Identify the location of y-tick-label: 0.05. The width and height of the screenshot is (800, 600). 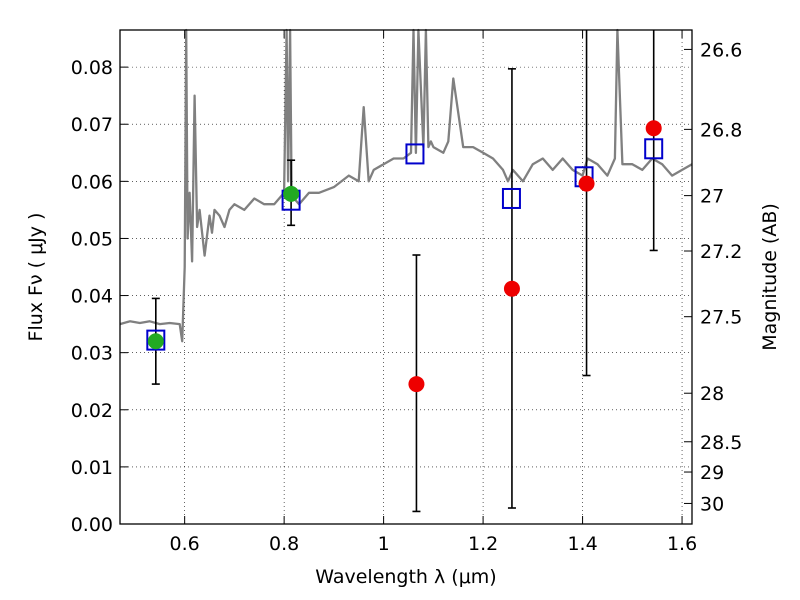
(92, 239).